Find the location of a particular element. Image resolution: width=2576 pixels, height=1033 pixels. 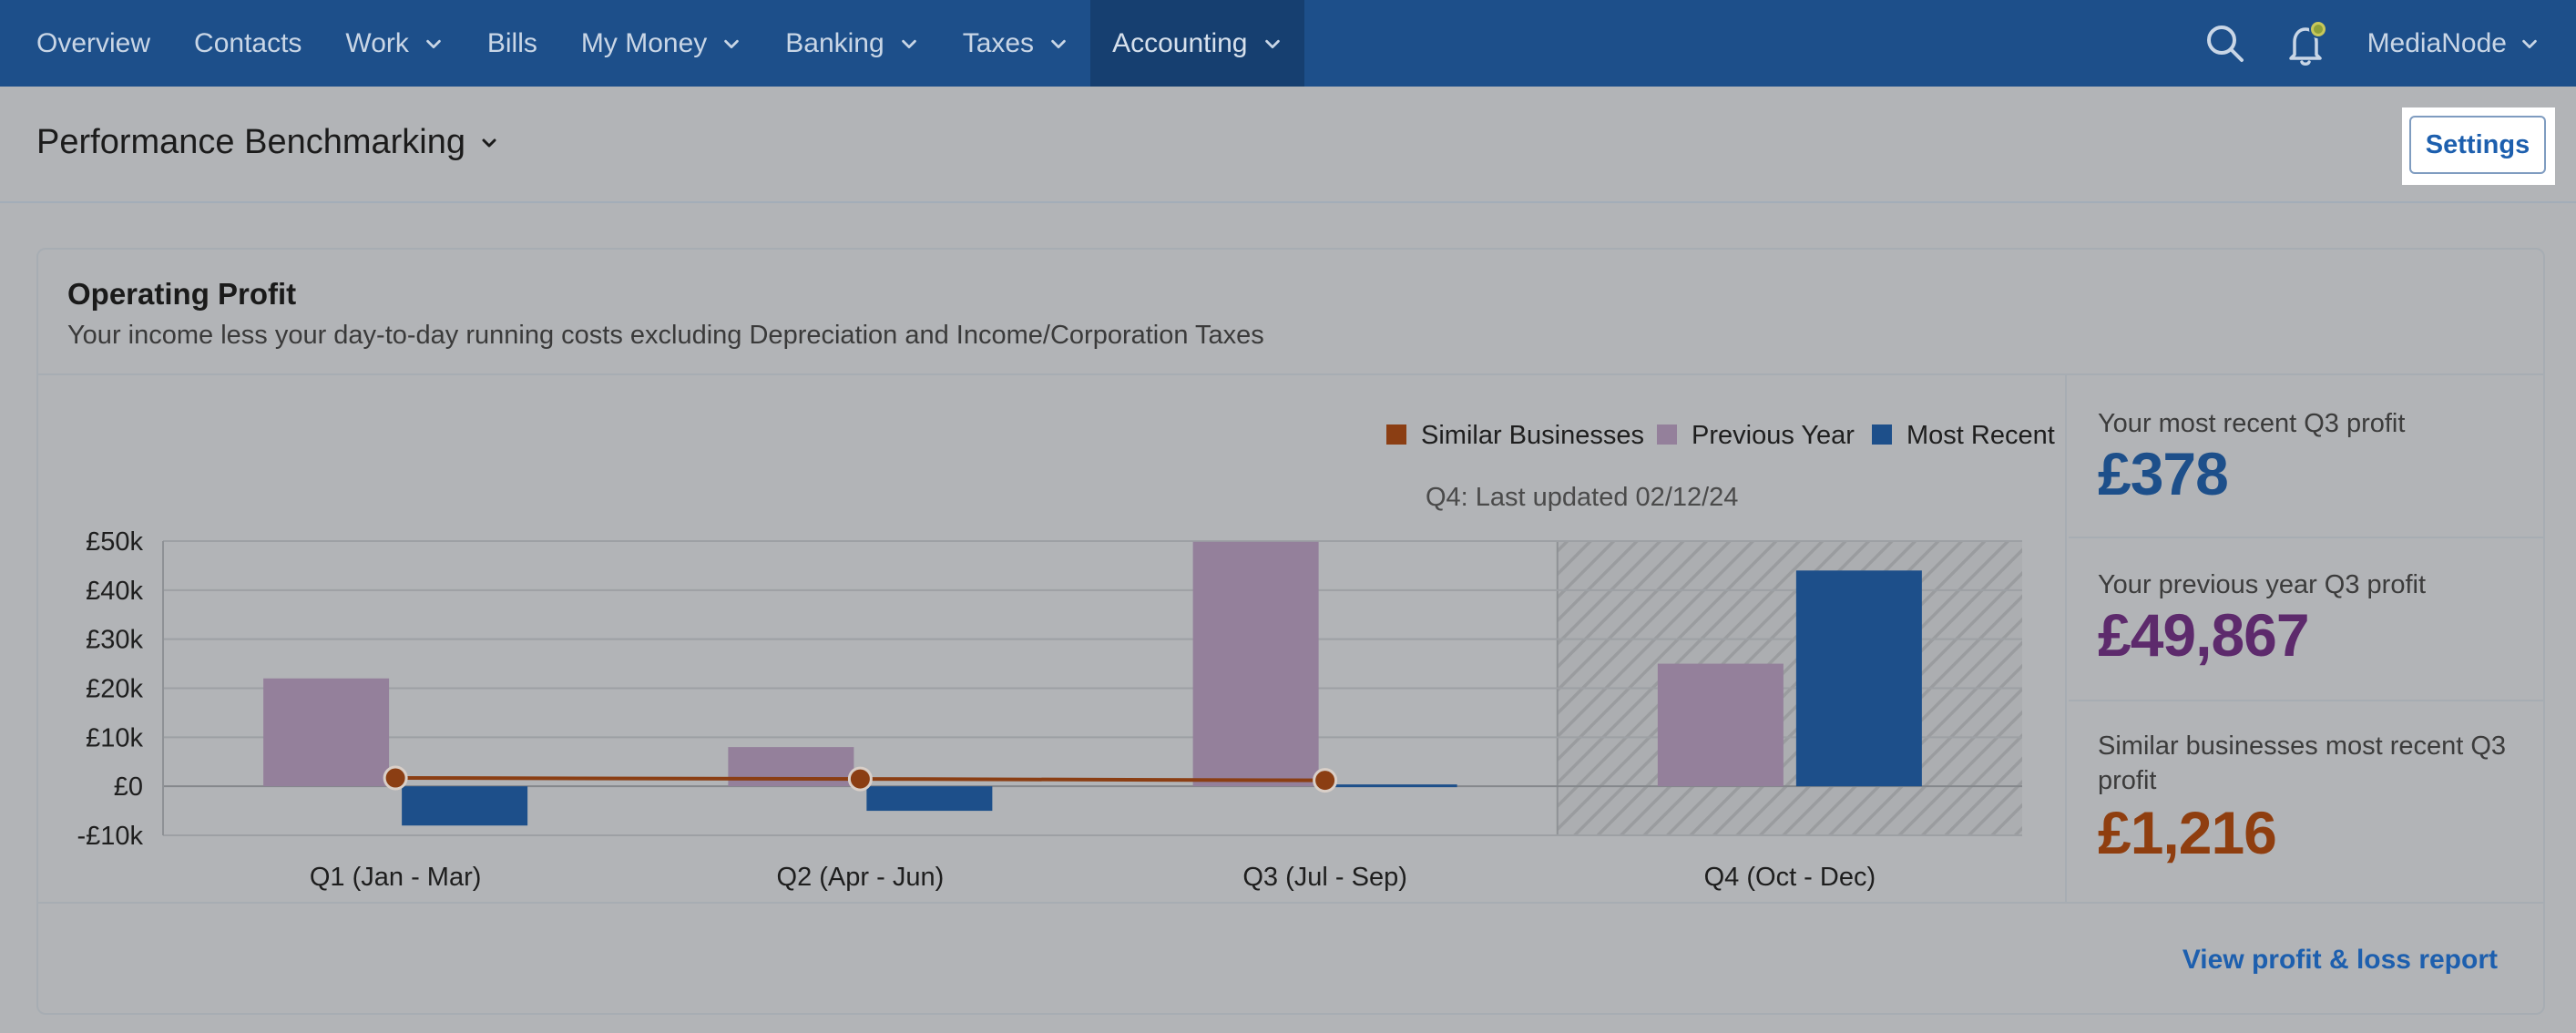

y-tick-label: -£10k is located at coordinates (110, 836).